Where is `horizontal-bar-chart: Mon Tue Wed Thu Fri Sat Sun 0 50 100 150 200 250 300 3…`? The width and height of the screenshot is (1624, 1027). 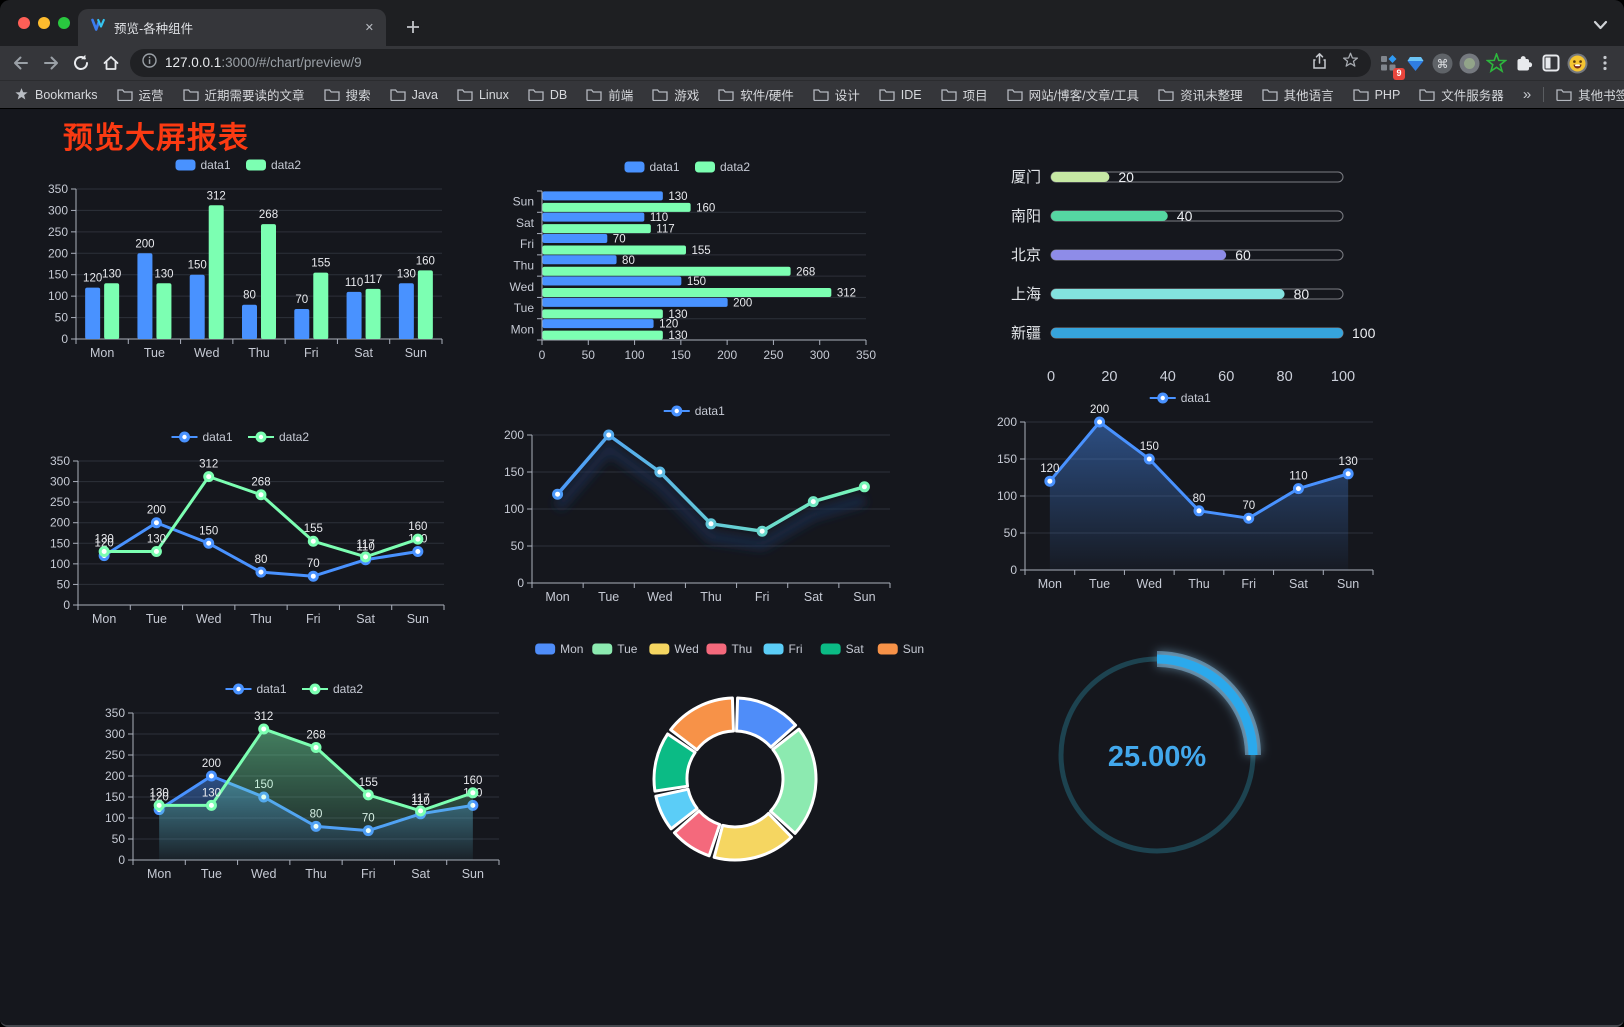
horizontal-bar-chart: Mon Tue Wed Thu Fri Sat Sun 0 50 100 150 200 250 300 3… is located at coordinates (695, 263).